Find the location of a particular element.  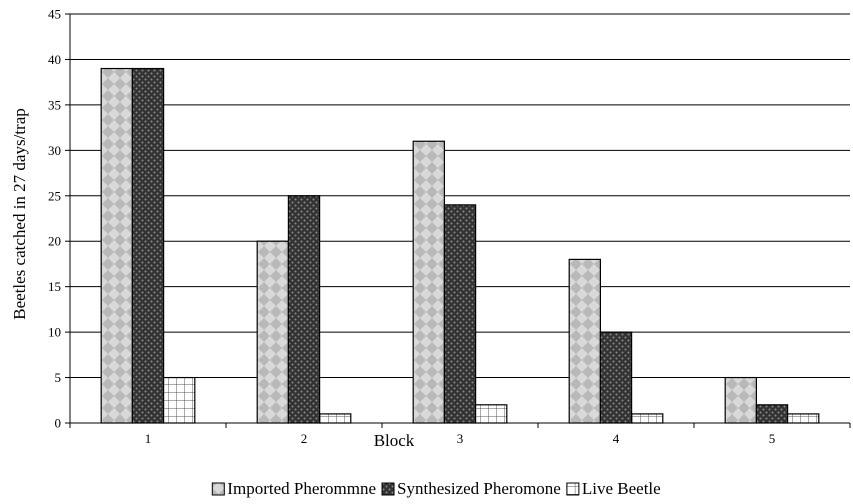

x-tick-label: 4 is located at coordinates (616, 438).